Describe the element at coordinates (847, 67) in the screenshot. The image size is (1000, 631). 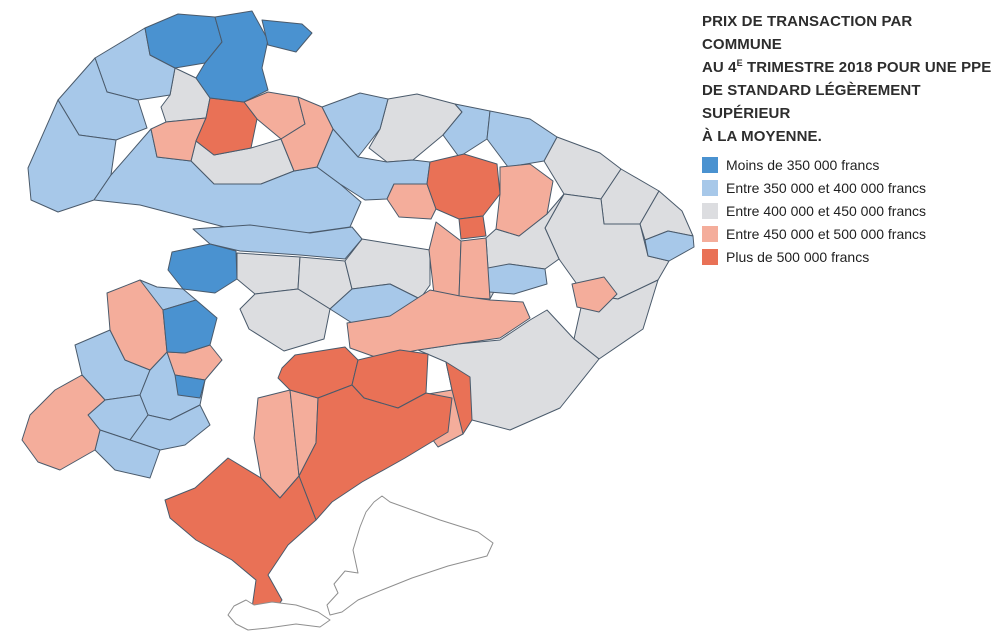
I see `legend-title-line-2: AU 4E TRIMESTRE 2018 POUR UNE PPE` at that location.